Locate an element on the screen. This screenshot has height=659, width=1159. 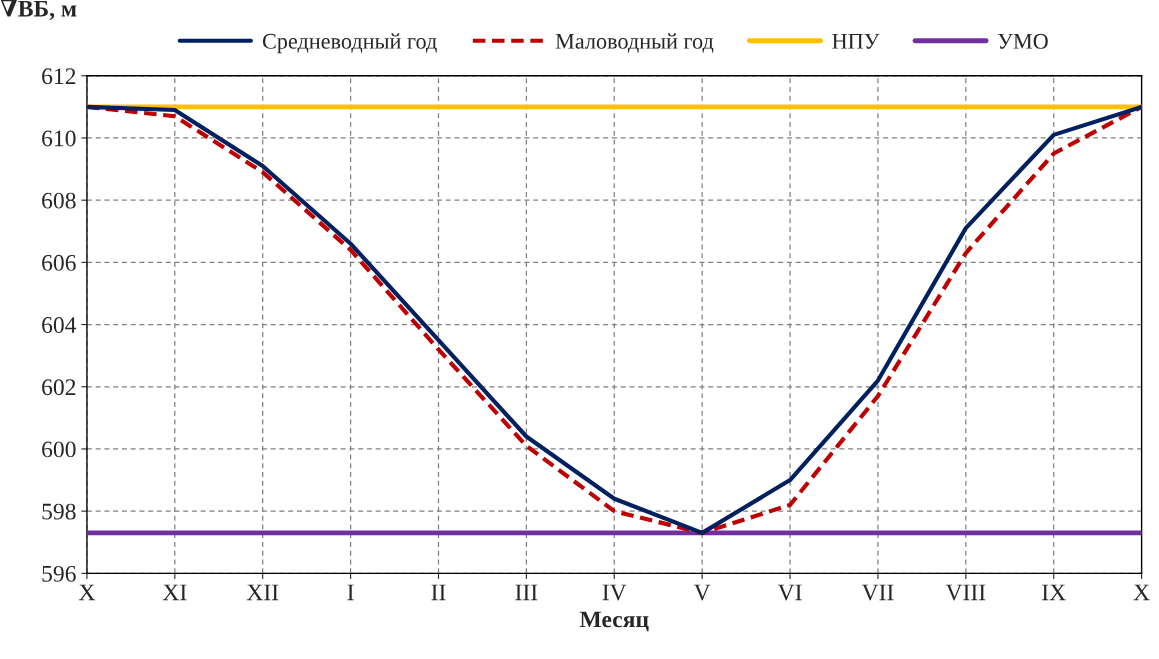
x-tick-label: IV is located at coordinates (614, 592).